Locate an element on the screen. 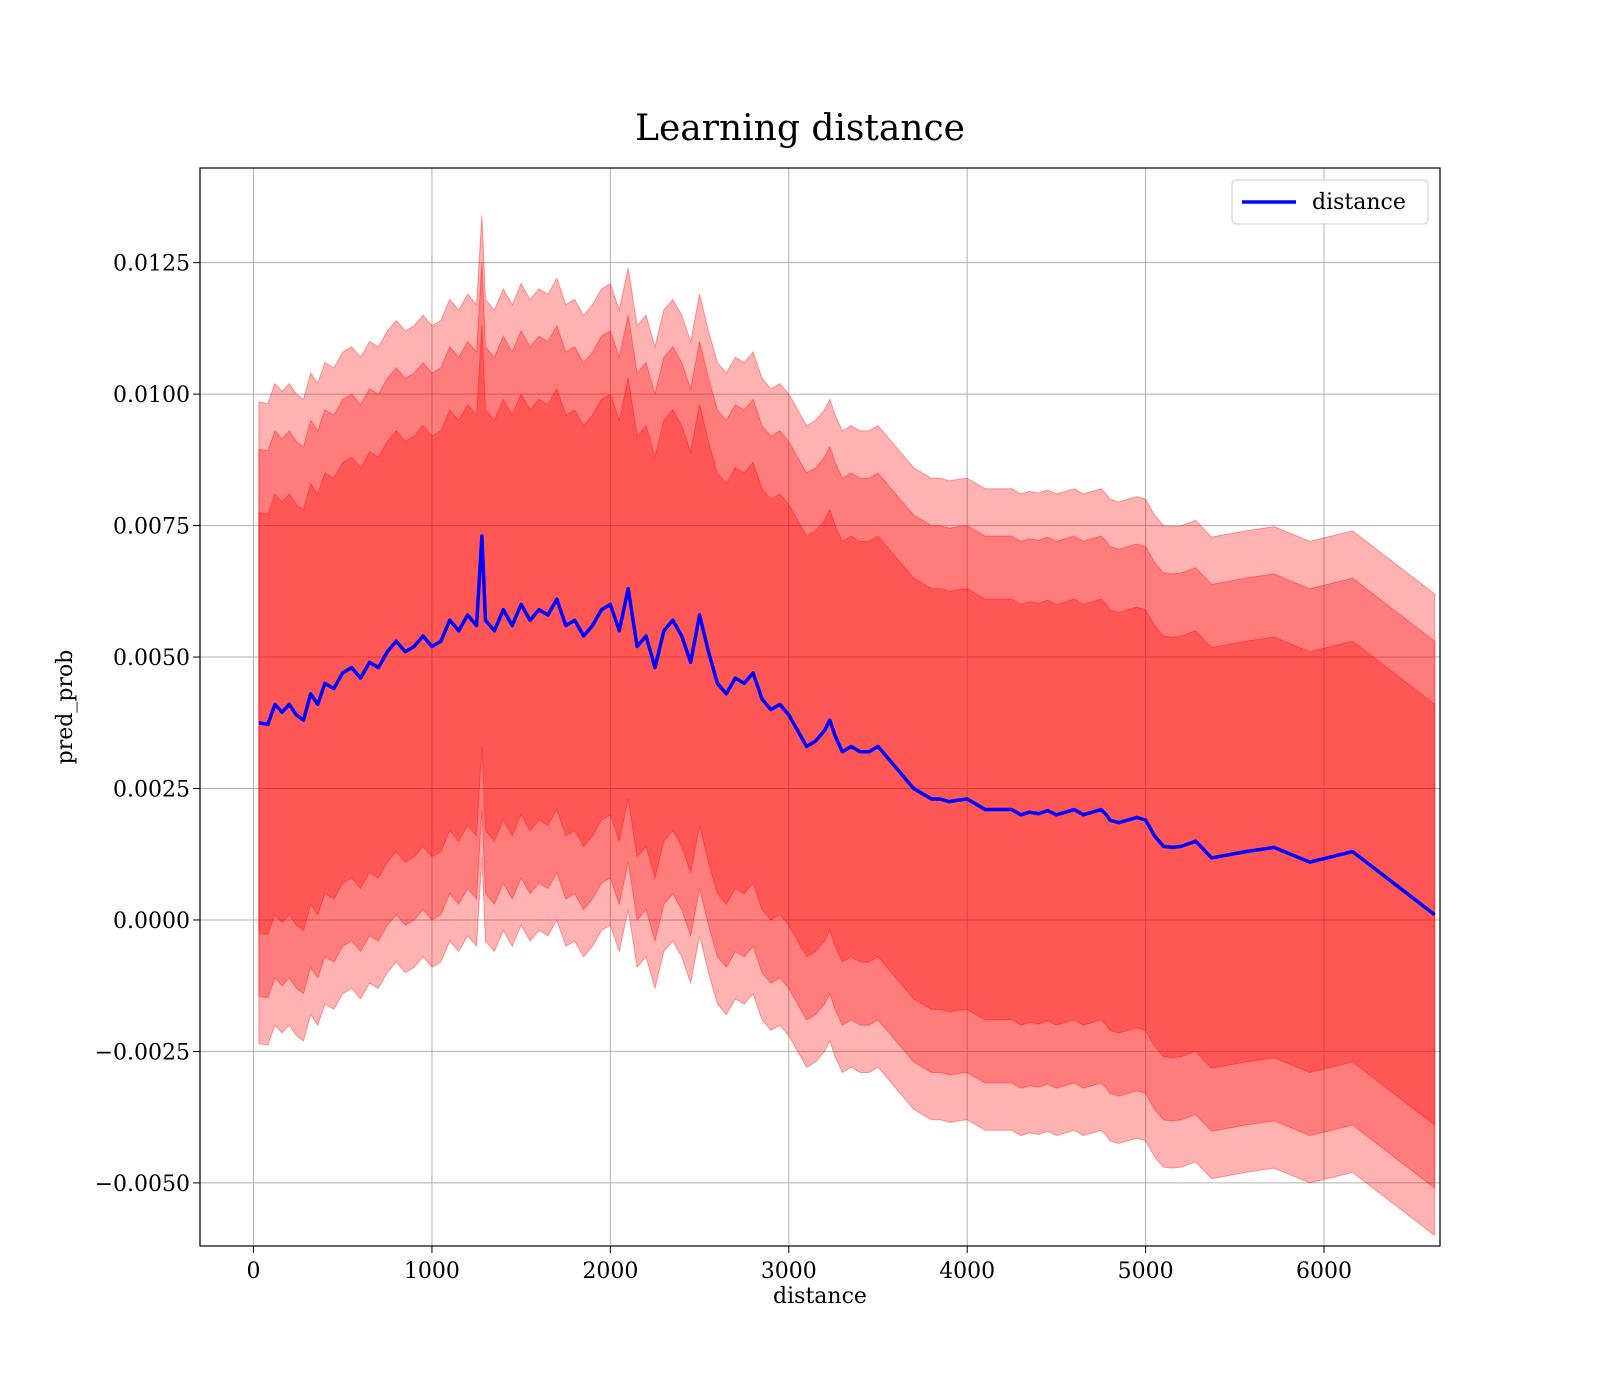 The height and width of the screenshot is (1400, 1600). y-tick-label: −0.0050 is located at coordinates (142, 1184).